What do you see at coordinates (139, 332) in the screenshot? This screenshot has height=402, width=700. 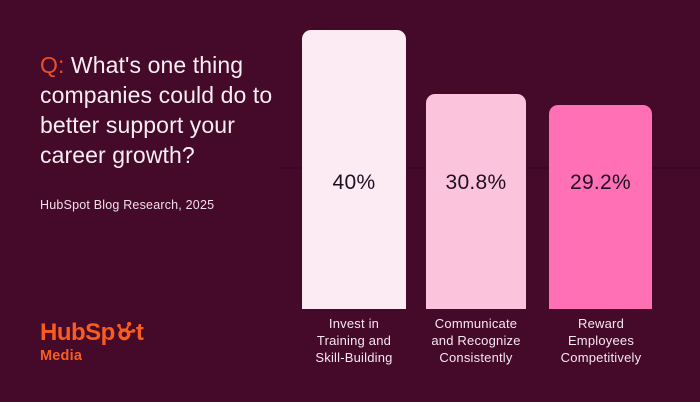 I see `wordmark-post: t` at bounding box center [139, 332].